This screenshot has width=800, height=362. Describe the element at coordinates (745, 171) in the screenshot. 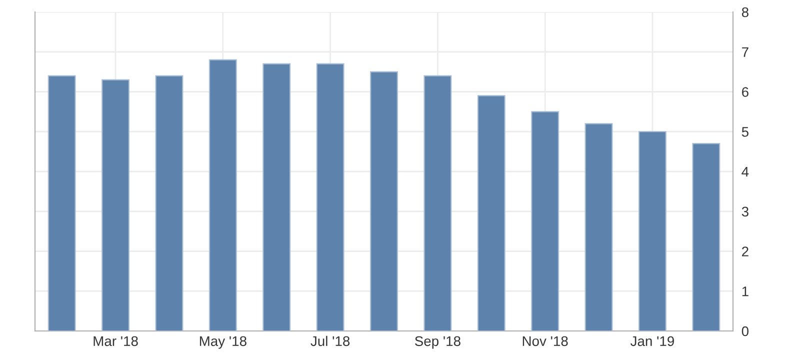

I see `y-tick-label: 4` at that location.